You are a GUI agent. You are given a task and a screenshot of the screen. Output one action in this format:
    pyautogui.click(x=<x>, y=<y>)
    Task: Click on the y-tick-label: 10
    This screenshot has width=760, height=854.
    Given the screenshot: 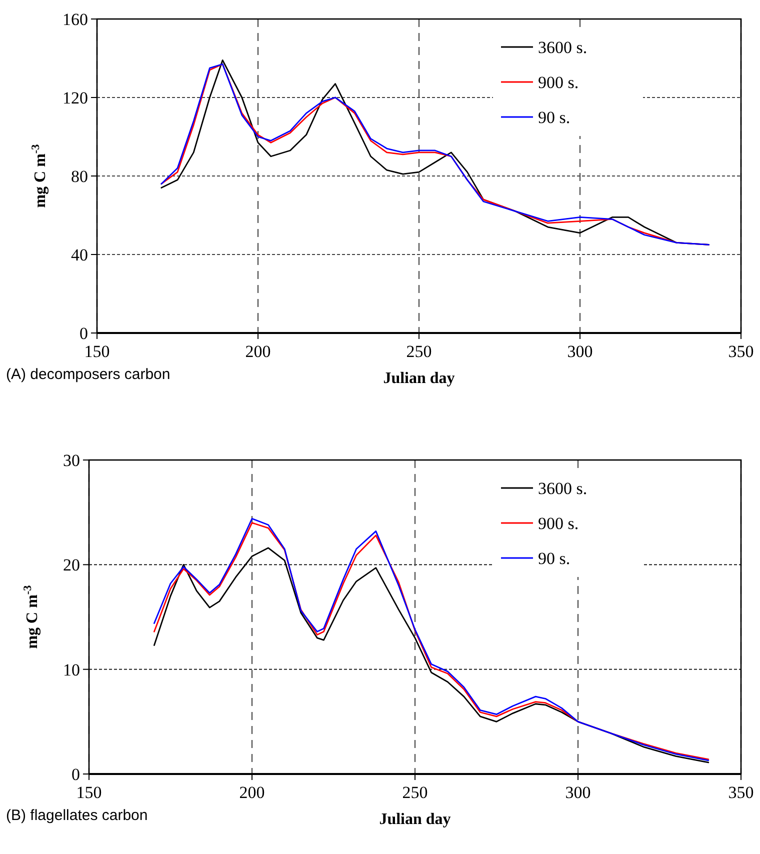 What is the action you would take?
    pyautogui.click(x=71, y=670)
    